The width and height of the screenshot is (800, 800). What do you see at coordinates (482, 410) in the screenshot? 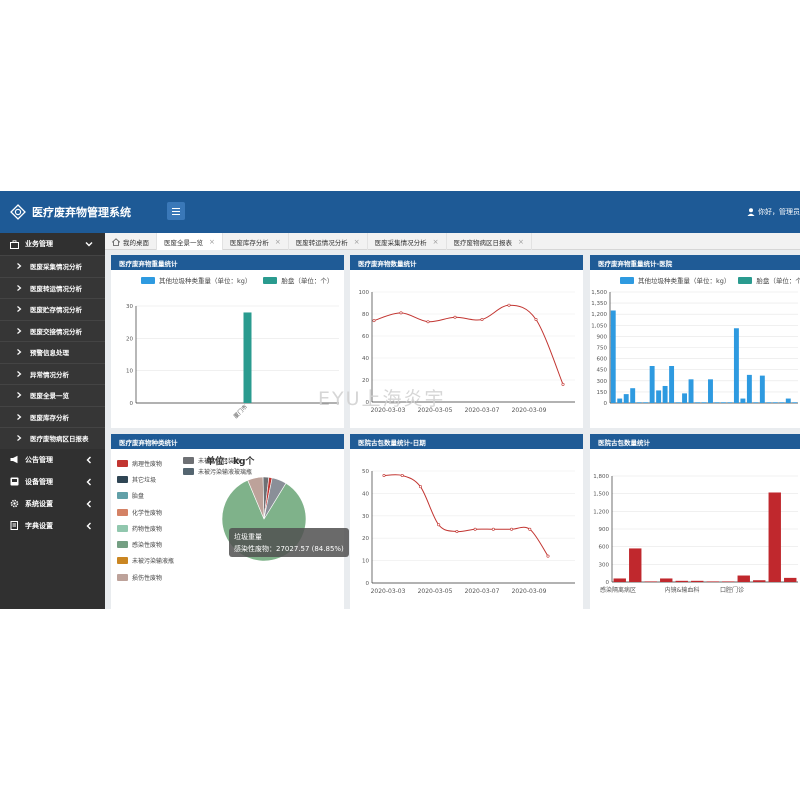
I see `x-tick-label: 2020-03-07` at bounding box center [482, 410].